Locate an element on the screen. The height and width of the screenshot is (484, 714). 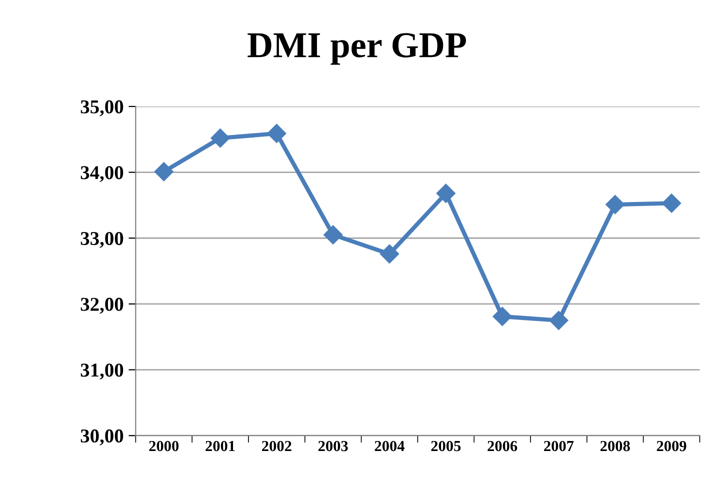
x-tick-label: 2007 is located at coordinates (559, 446).